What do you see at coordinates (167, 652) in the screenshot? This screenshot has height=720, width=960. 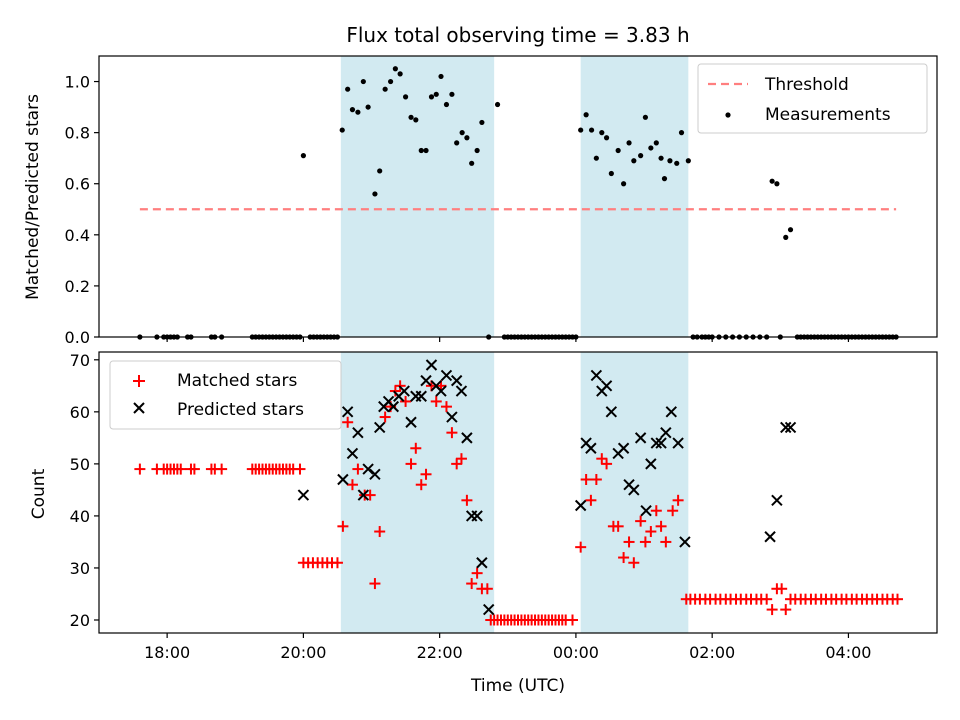 I see `x-tick-label: 18:00` at bounding box center [167, 652].